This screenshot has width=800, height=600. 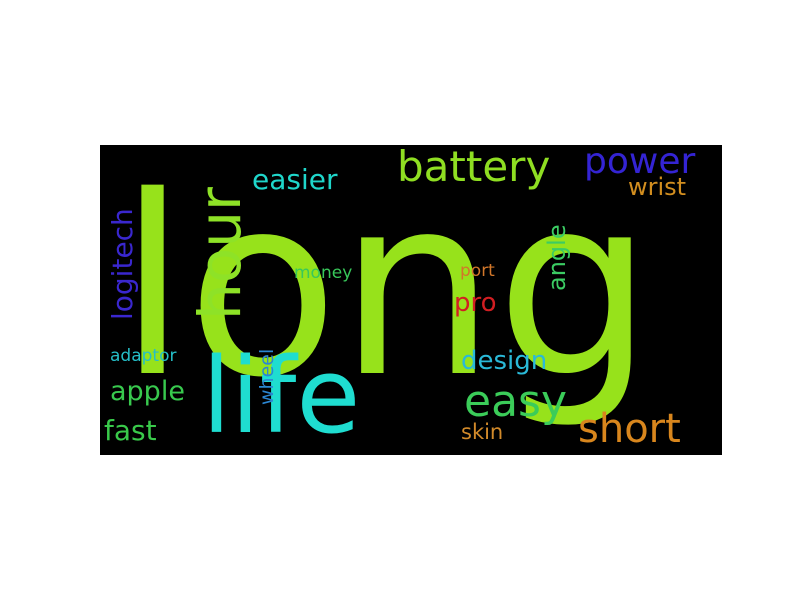 I want to click on word-wheel: wheel, so click(x=267, y=377).